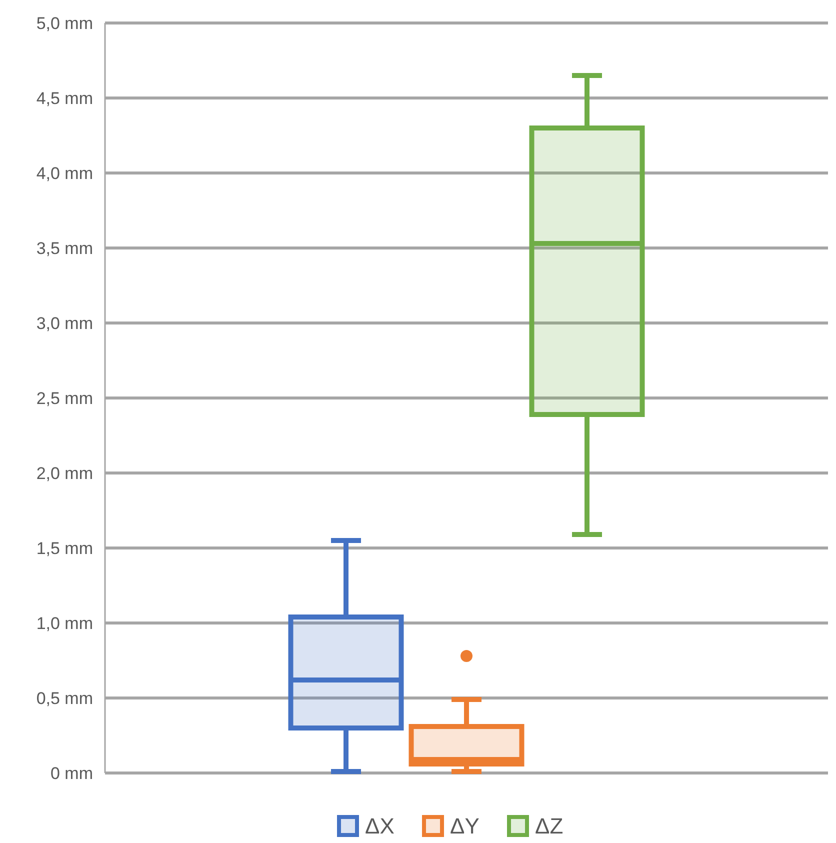 The width and height of the screenshot is (836, 843). What do you see at coordinates (64, 323) in the screenshot?
I see `y-tick-label: 3,0 mm` at bounding box center [64, 323].